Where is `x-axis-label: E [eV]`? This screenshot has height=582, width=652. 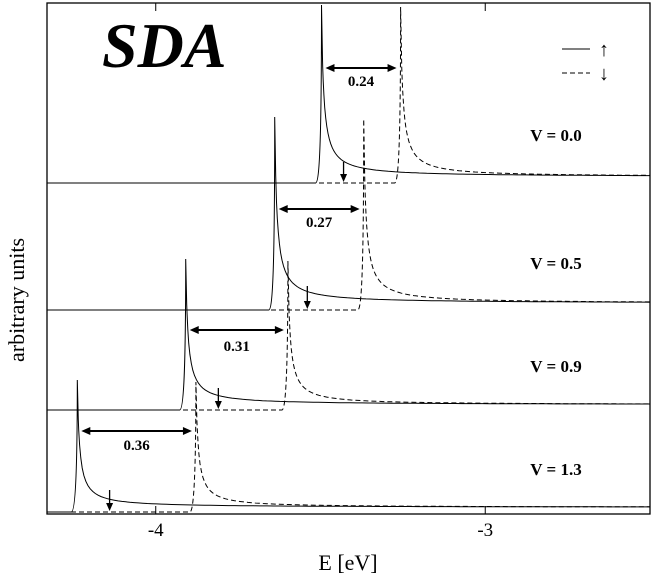
x-axis-label: E [eV] is located at coordinates (347, 562).